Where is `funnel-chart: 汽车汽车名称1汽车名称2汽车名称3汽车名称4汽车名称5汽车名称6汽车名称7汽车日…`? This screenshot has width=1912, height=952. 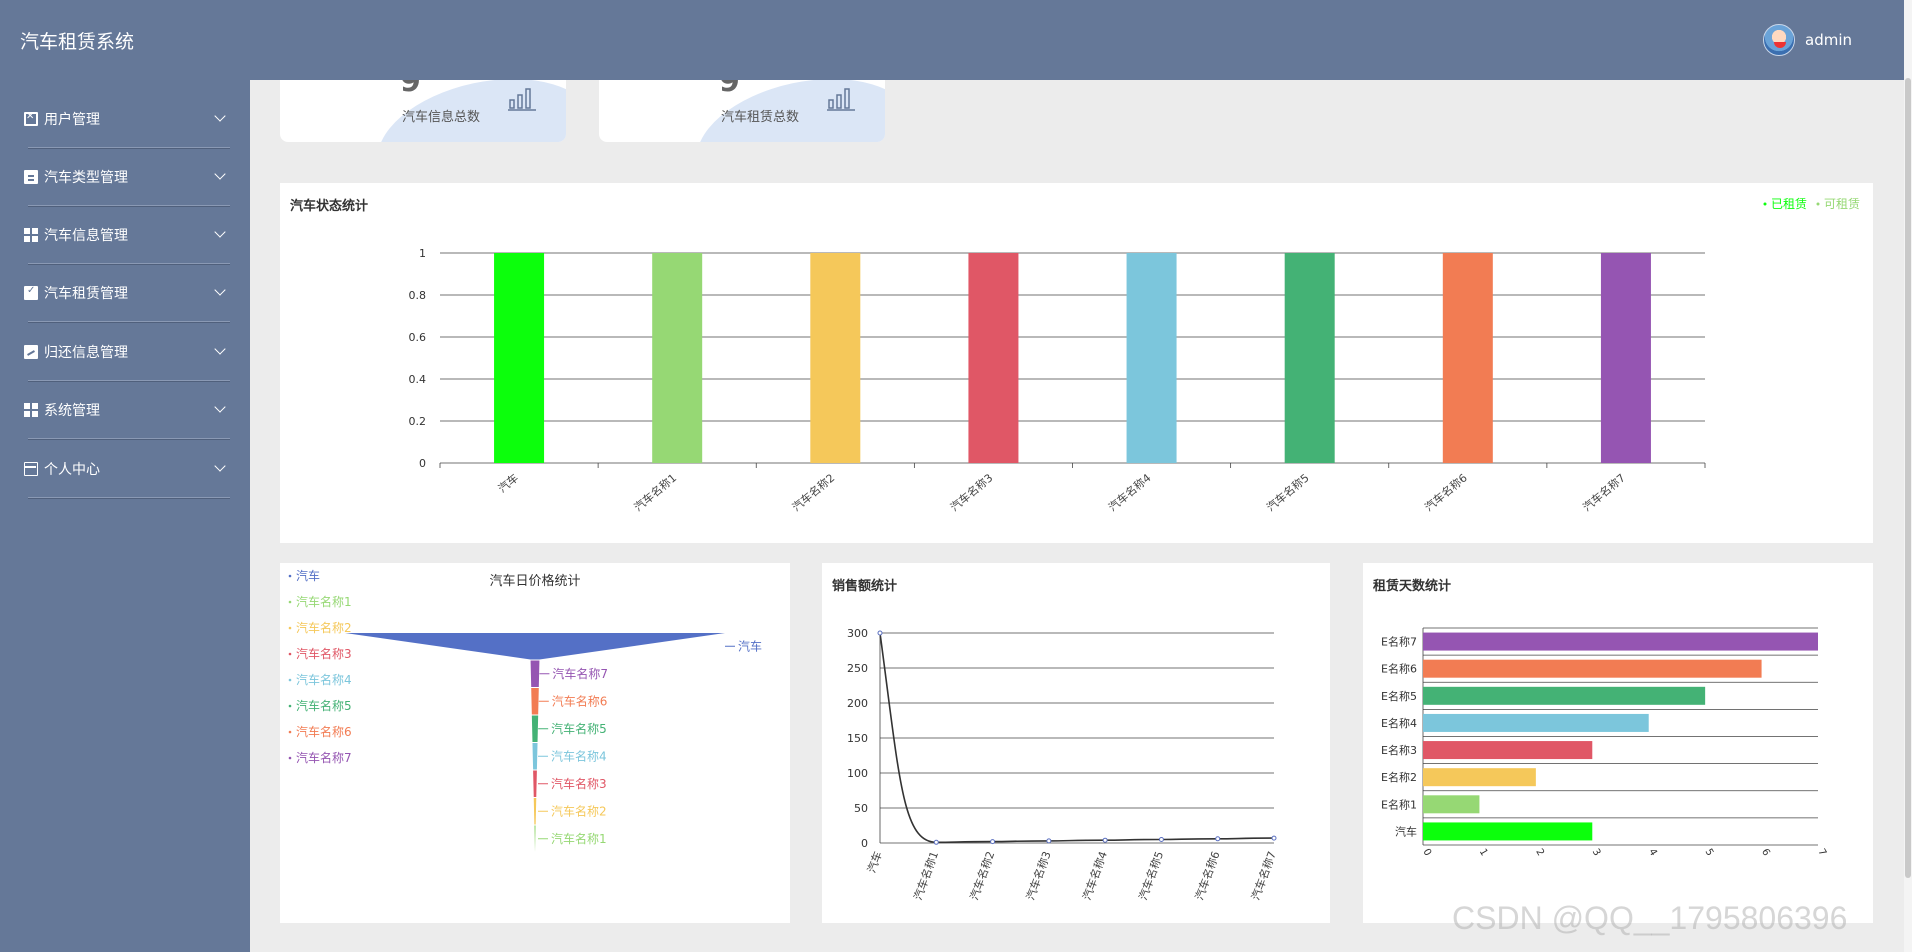
funnel-chart: 汽车汽车名称1汽车名称2汽车名称3汽车名称4汽车名称5汽车名称6汽车名称7汽车日… is located at coordinates (525, 710).